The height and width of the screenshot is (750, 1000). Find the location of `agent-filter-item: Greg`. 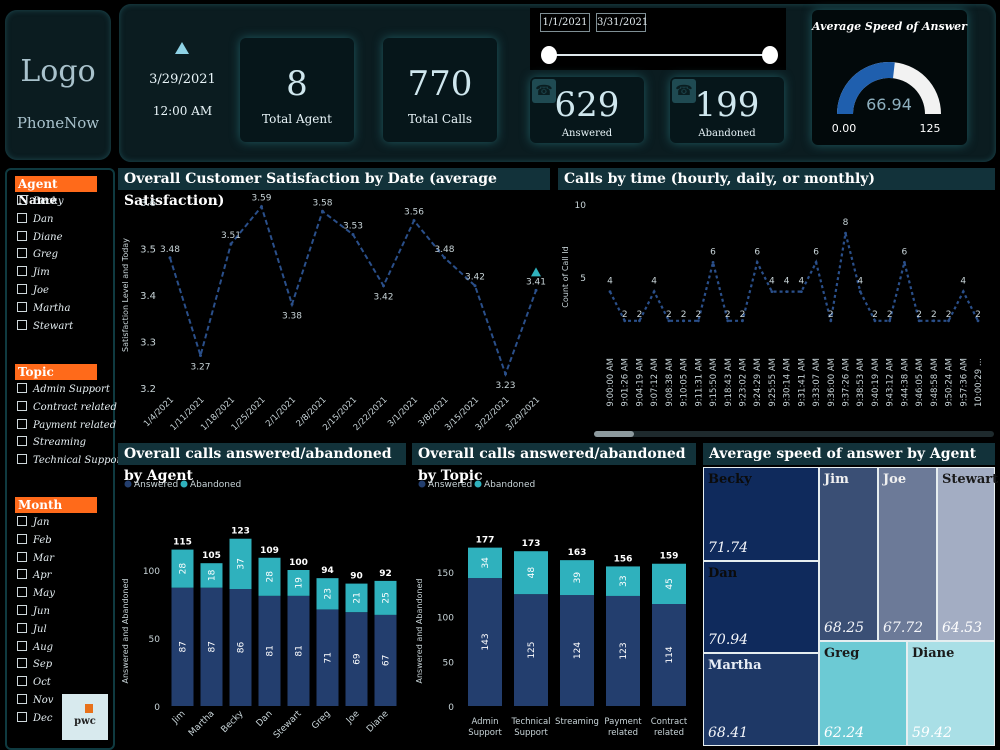

agent-filter-item: Greg is located at coordinates (37, 255).